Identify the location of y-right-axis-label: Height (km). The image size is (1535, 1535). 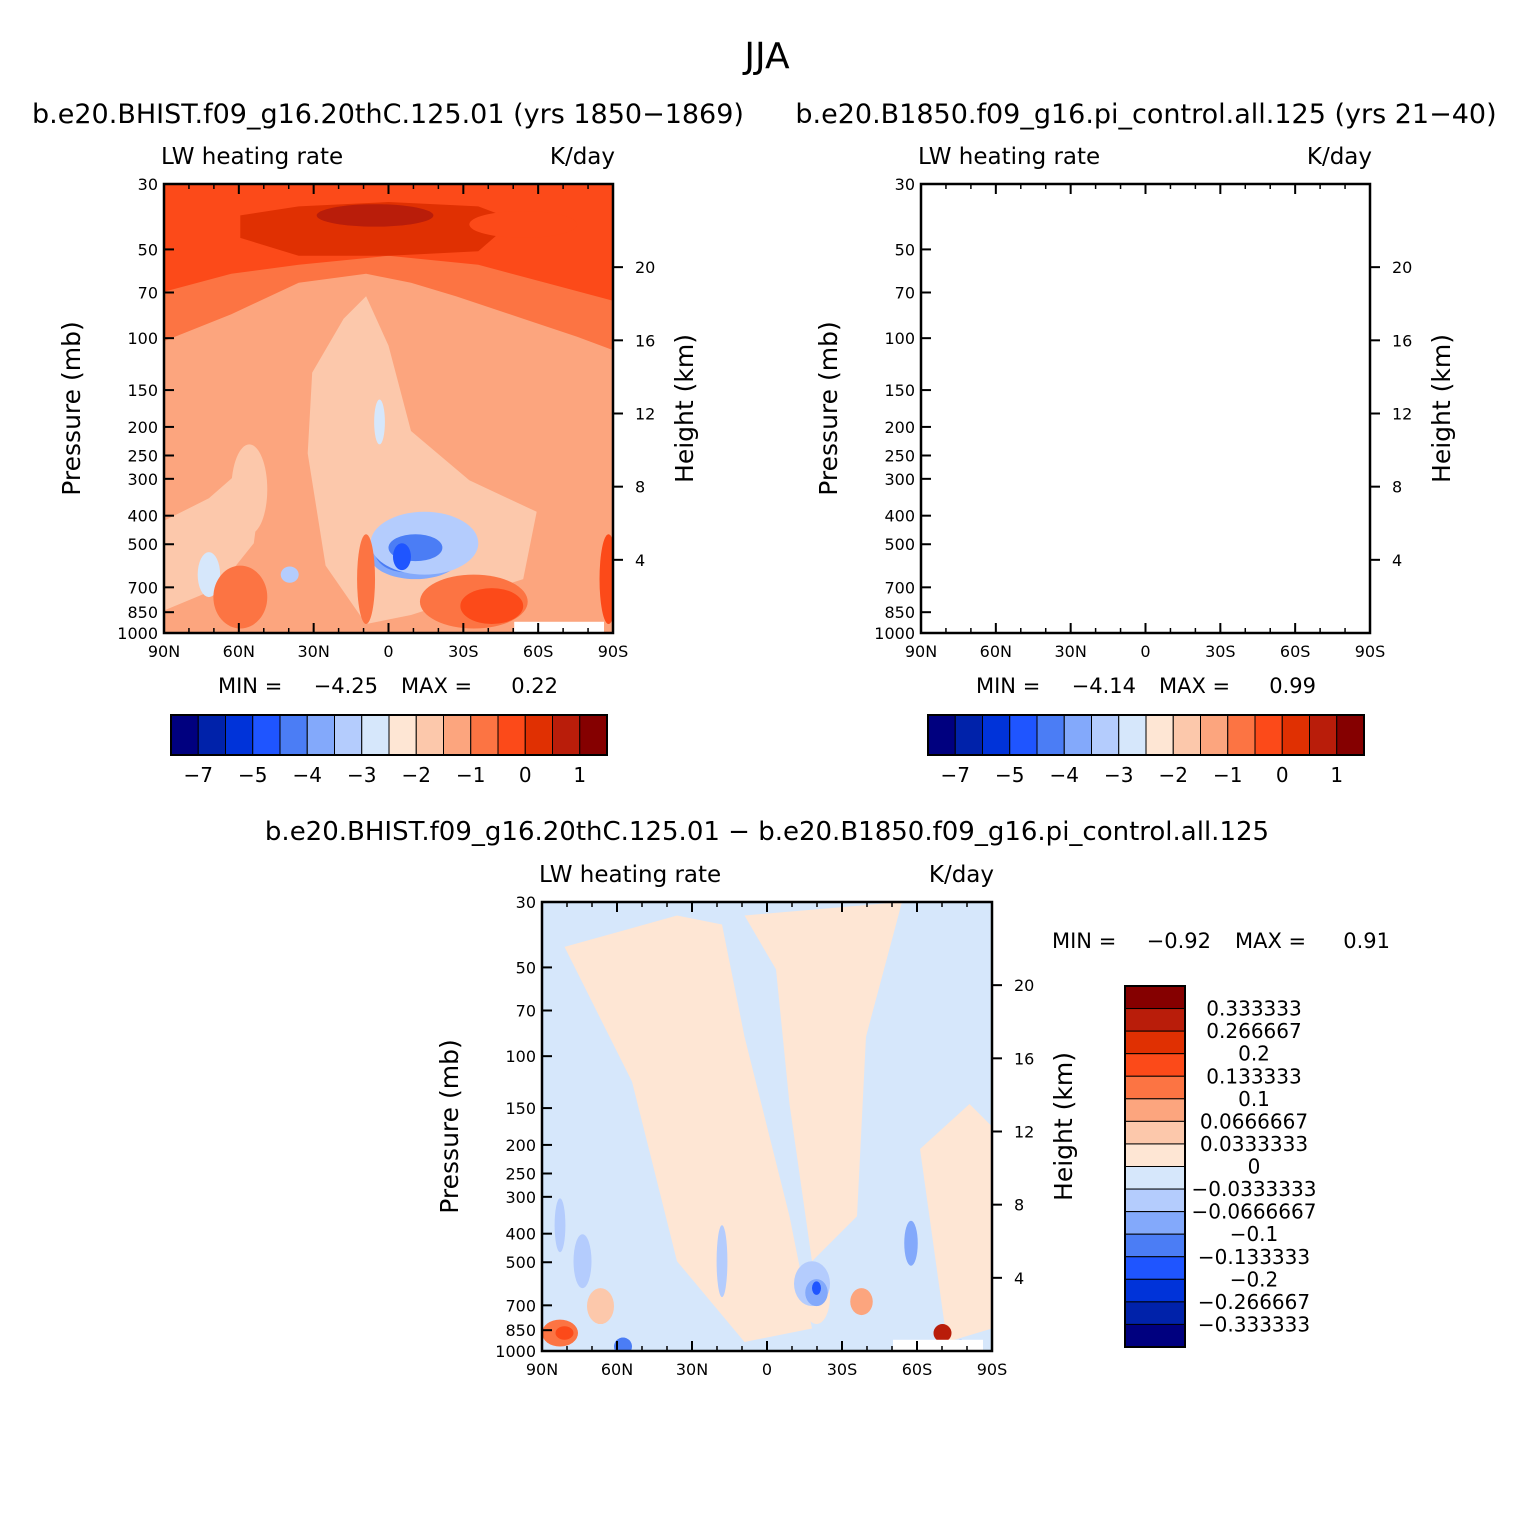
(684, 408).